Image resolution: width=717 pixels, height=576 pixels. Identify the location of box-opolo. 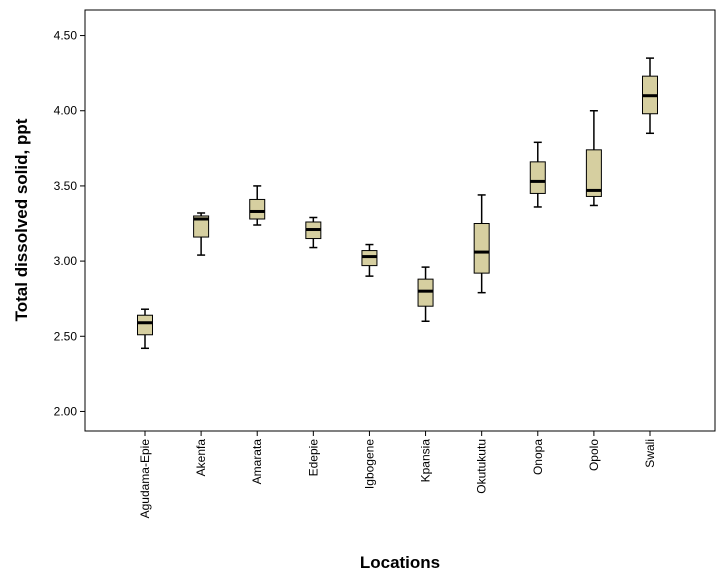
(593, 158).